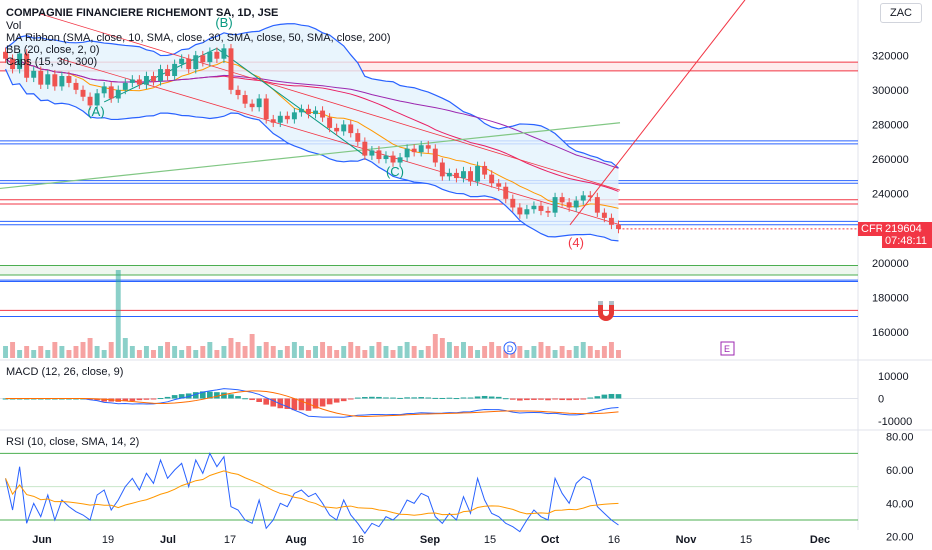 This screenshot has height=550, width=932. I want to click on indicator-bb-legend: BB (20, close, 2, 0), so click(53, 50).